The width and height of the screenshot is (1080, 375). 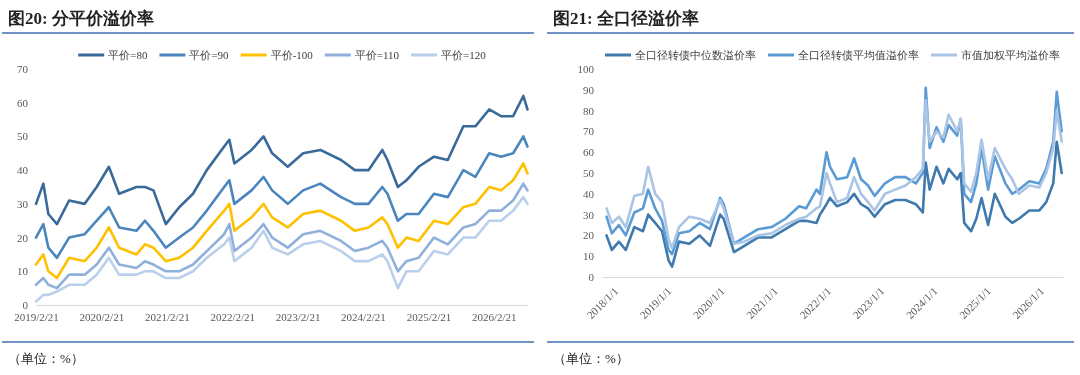 I want to click on legend-label: 平价=110, so click(x=377, y=55).